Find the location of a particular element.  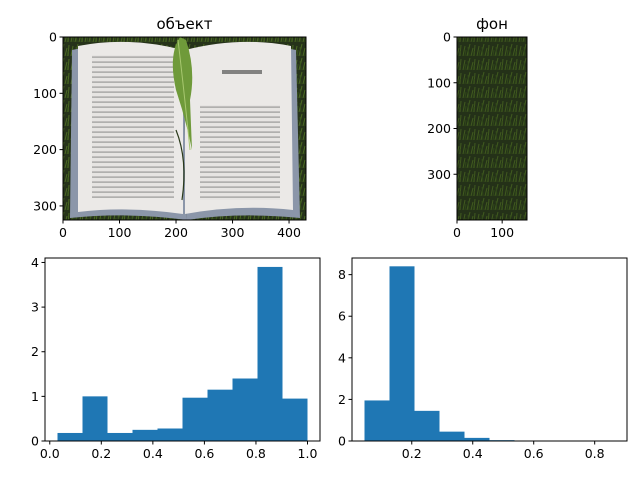

object-histogram-yticks: 0 1 2 3 4 is located at coordinates (38, 352).